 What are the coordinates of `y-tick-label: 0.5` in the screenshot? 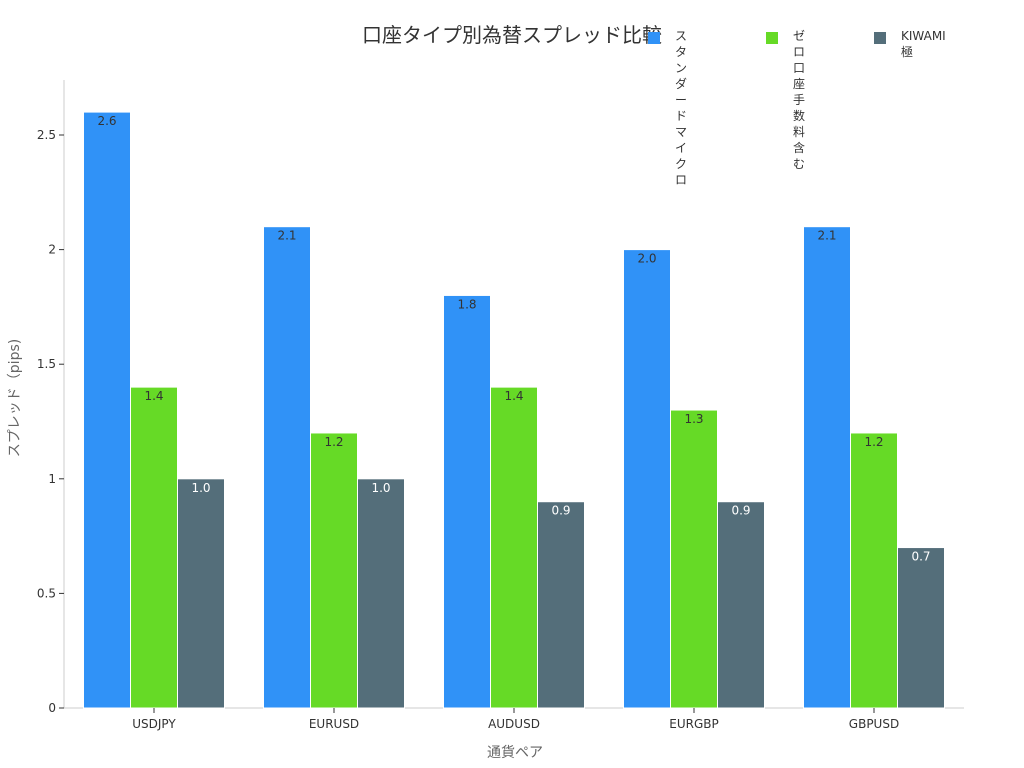 It's located at (46, 593).